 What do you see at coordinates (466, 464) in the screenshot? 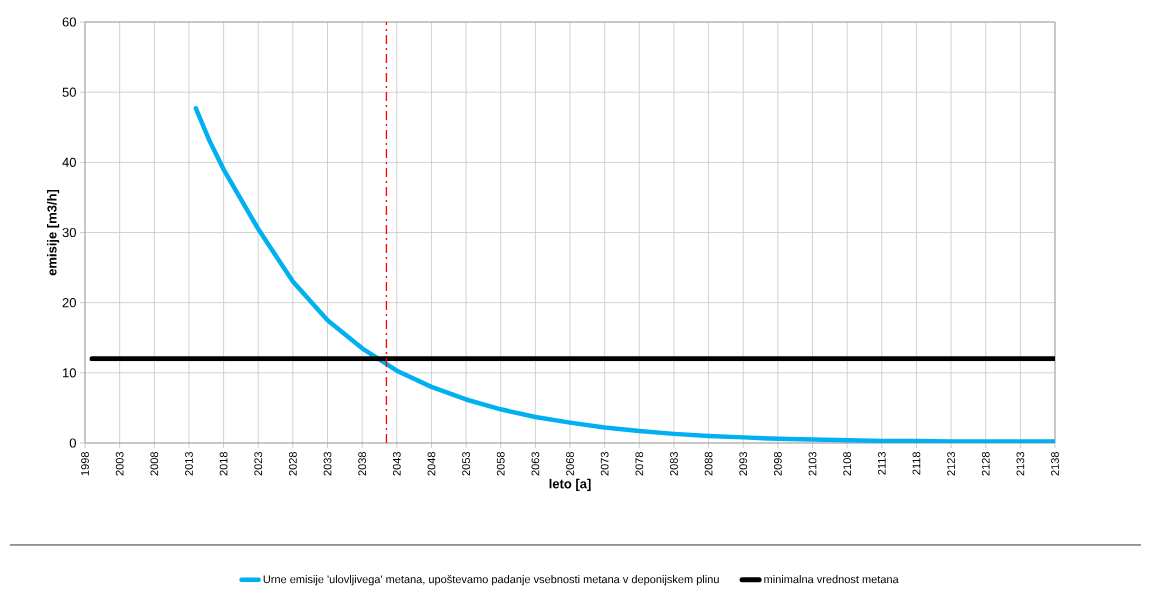
I see `x-tick-label: 2053` at bounding box center [466, 464].